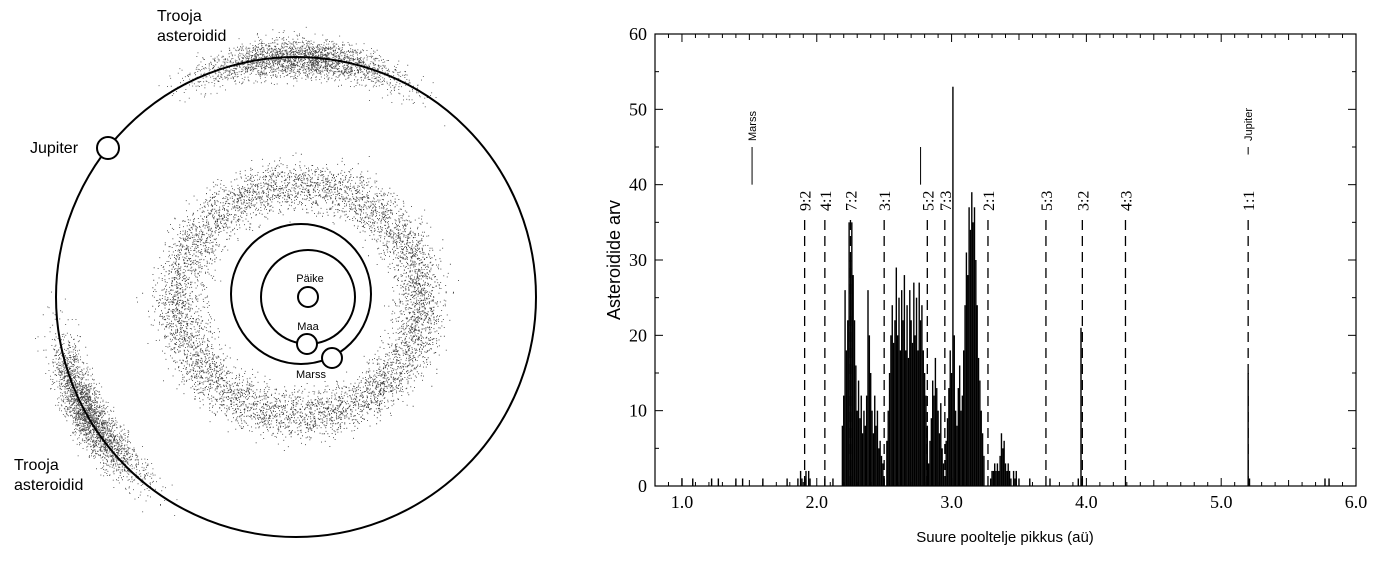 This screenshot has height=572, width=1400. Describe the element at coordinates (1086, 502) in the screenshot. I see `x-tick-label: 4.0` at that location.